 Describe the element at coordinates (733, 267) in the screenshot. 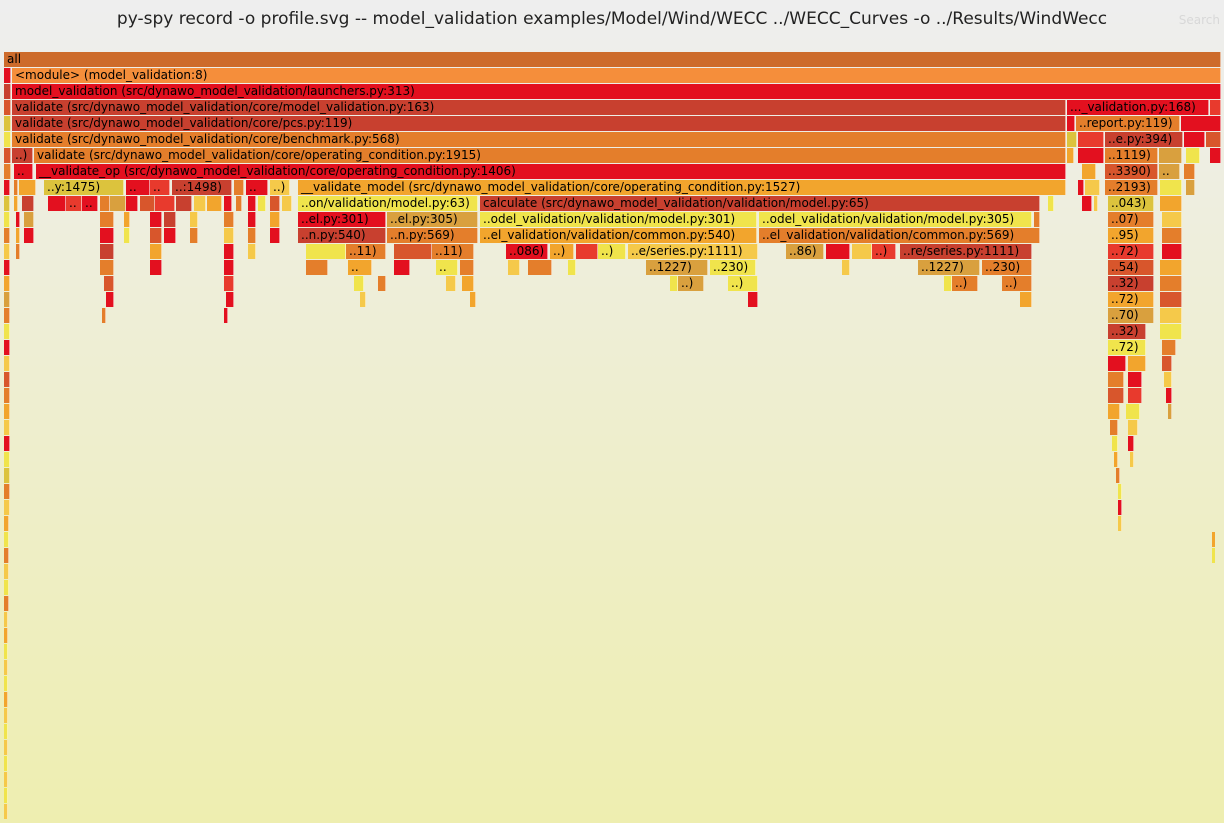

I see `flame-frame: ..230)` at that location.